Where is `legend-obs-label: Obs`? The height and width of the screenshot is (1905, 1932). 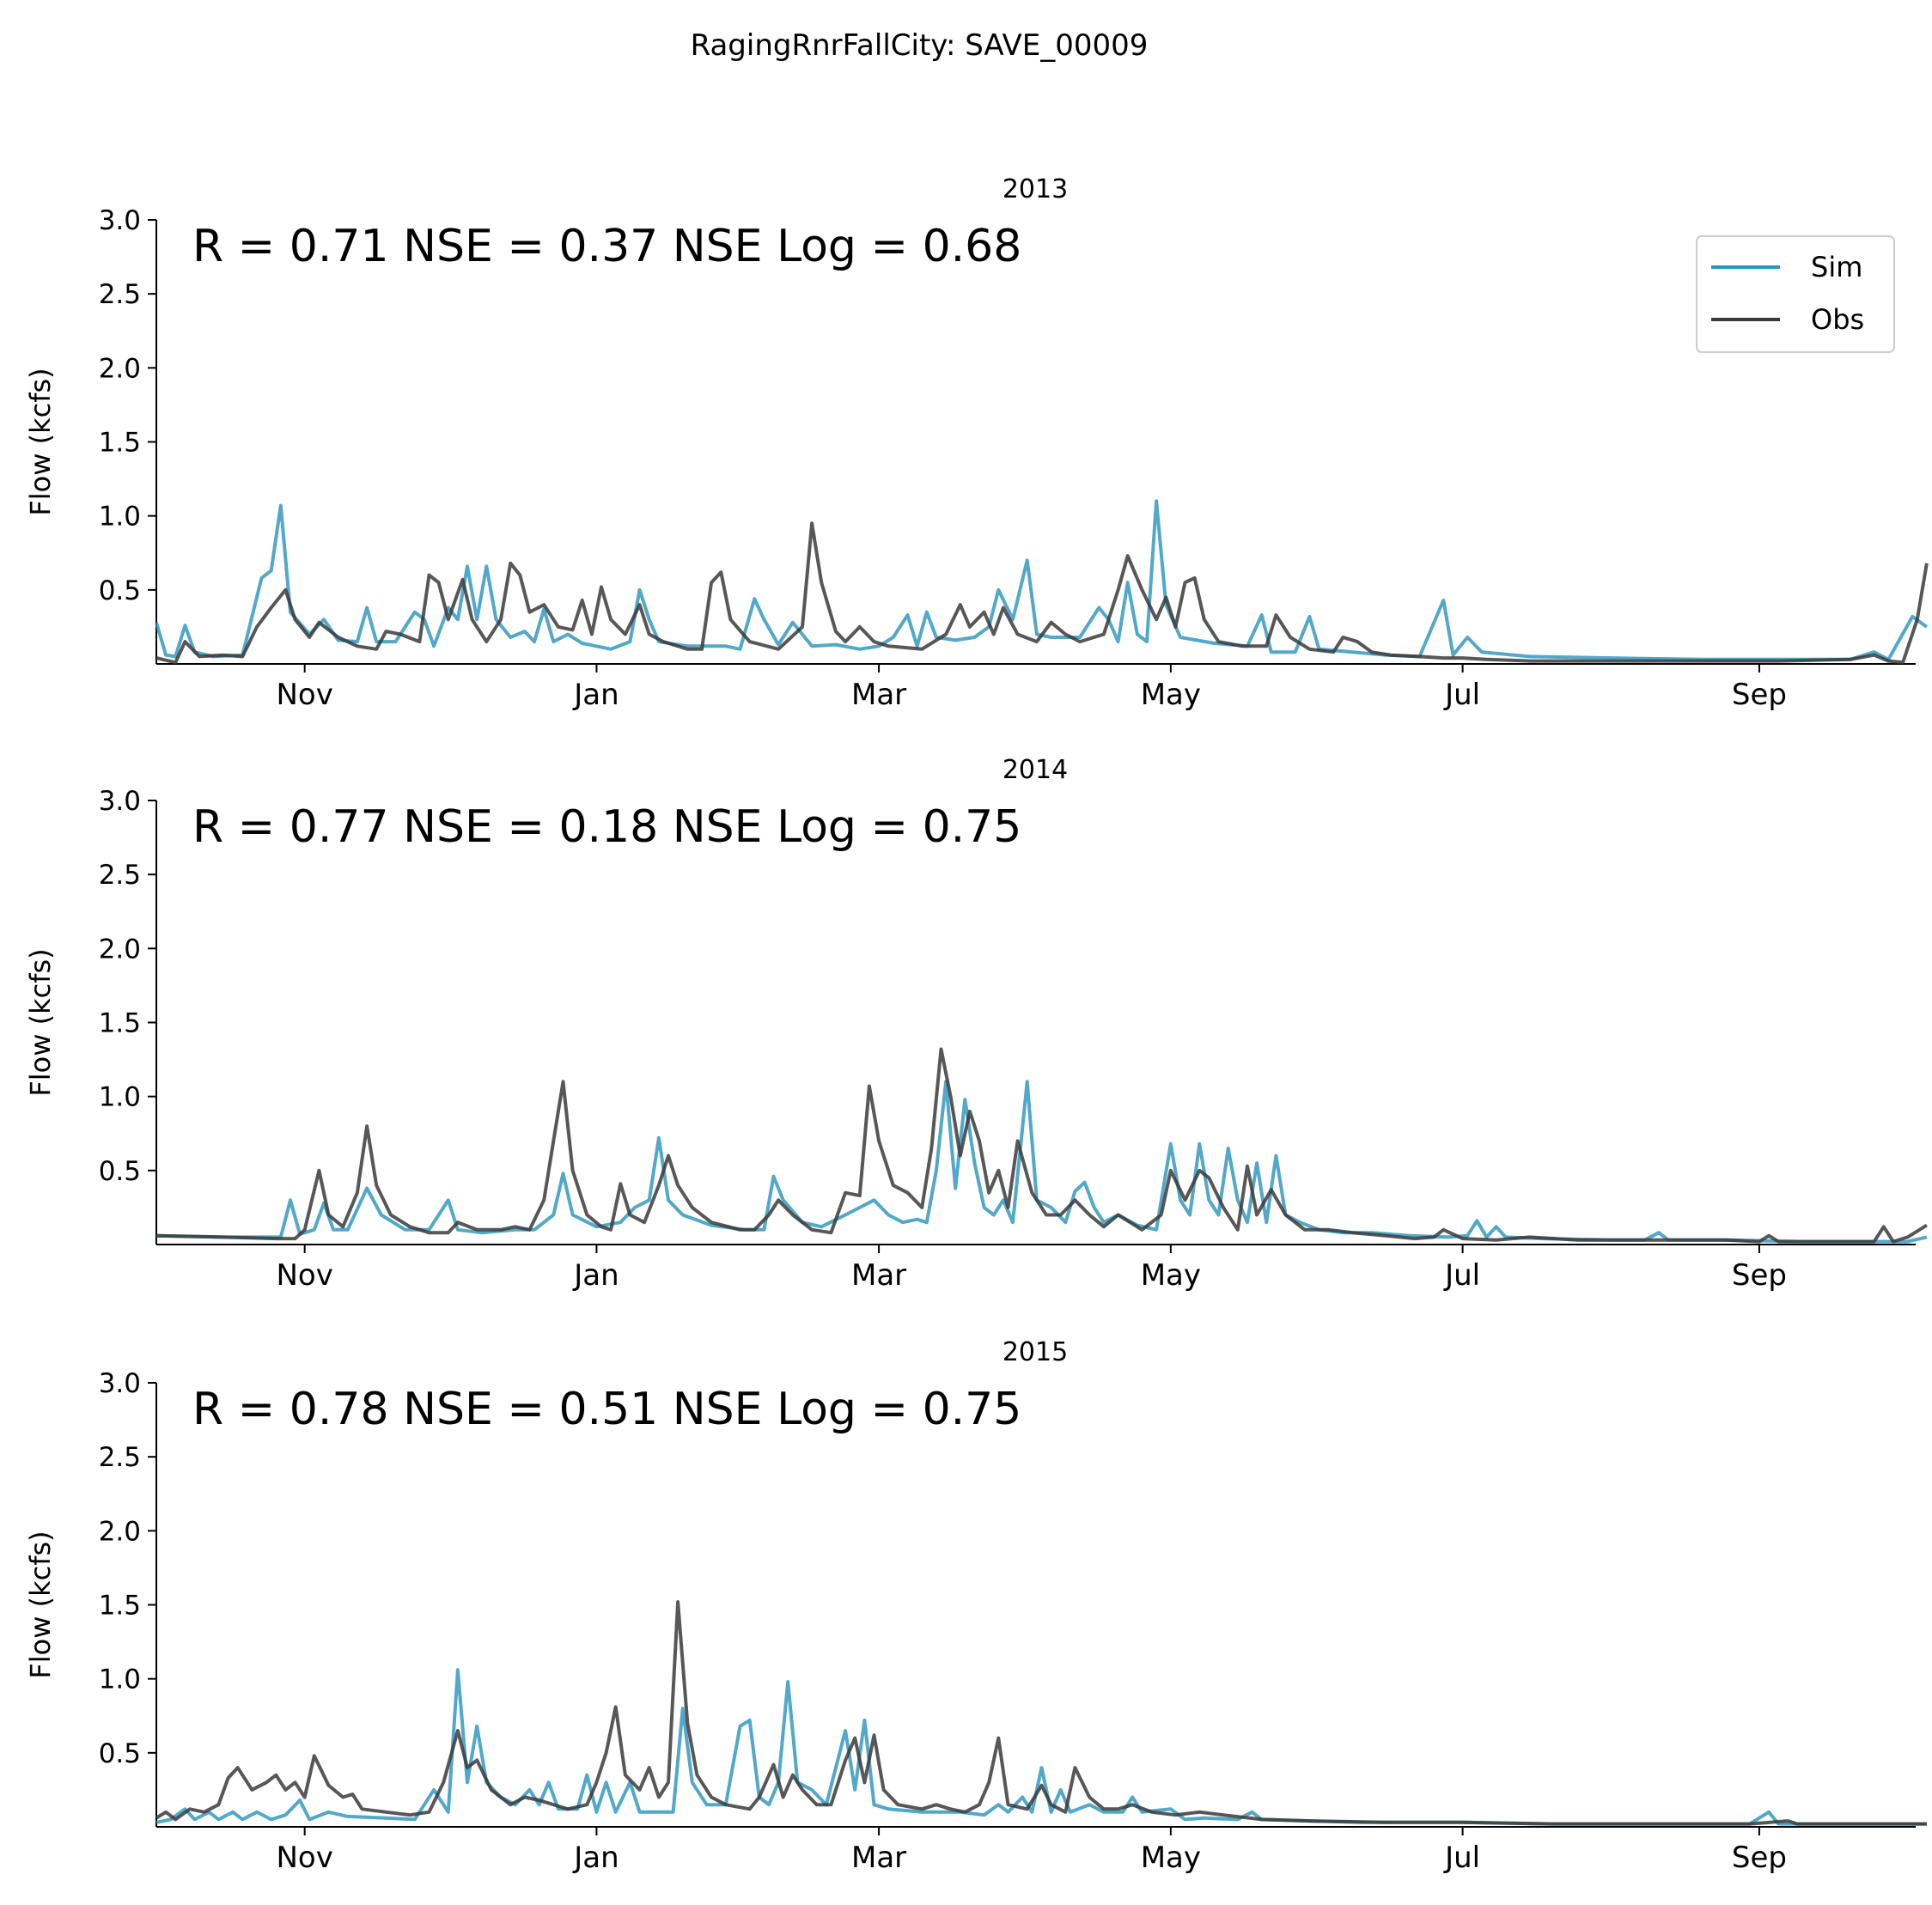 legend-obs-label: Obs is located at coordinates (1837, 319).